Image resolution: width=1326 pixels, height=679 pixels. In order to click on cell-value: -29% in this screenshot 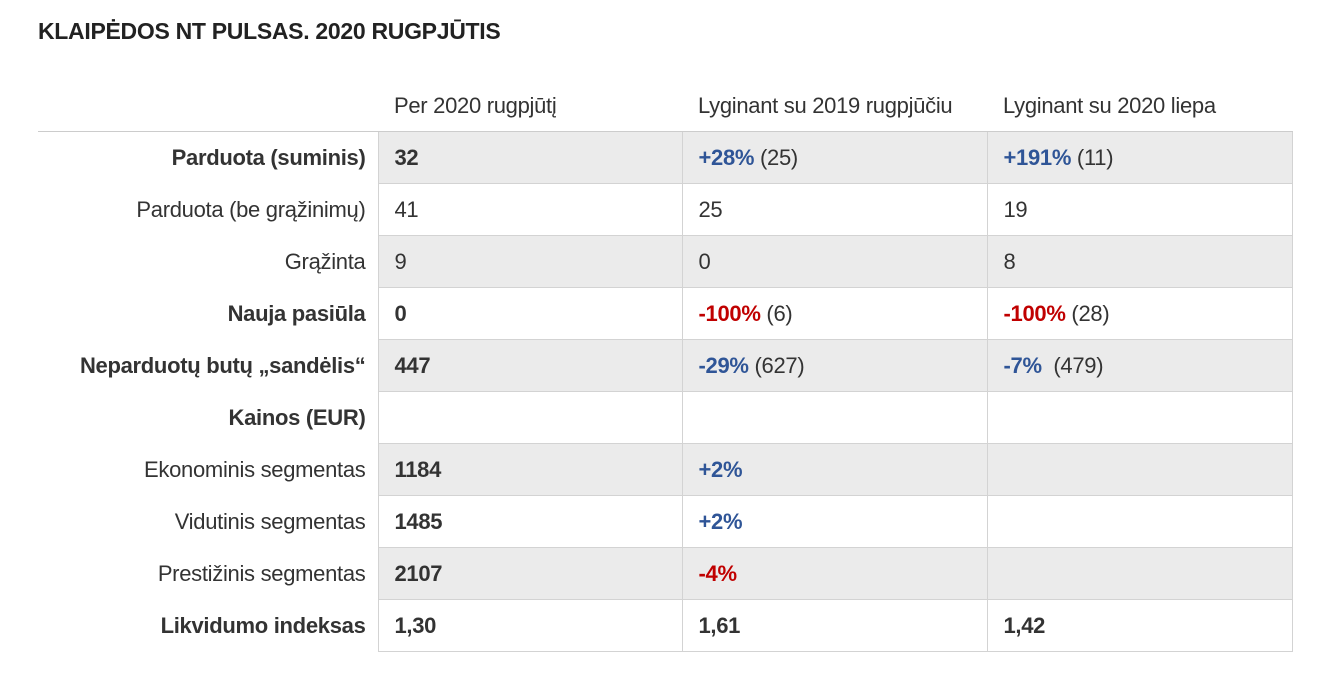, I will do `click(723, 365)`.